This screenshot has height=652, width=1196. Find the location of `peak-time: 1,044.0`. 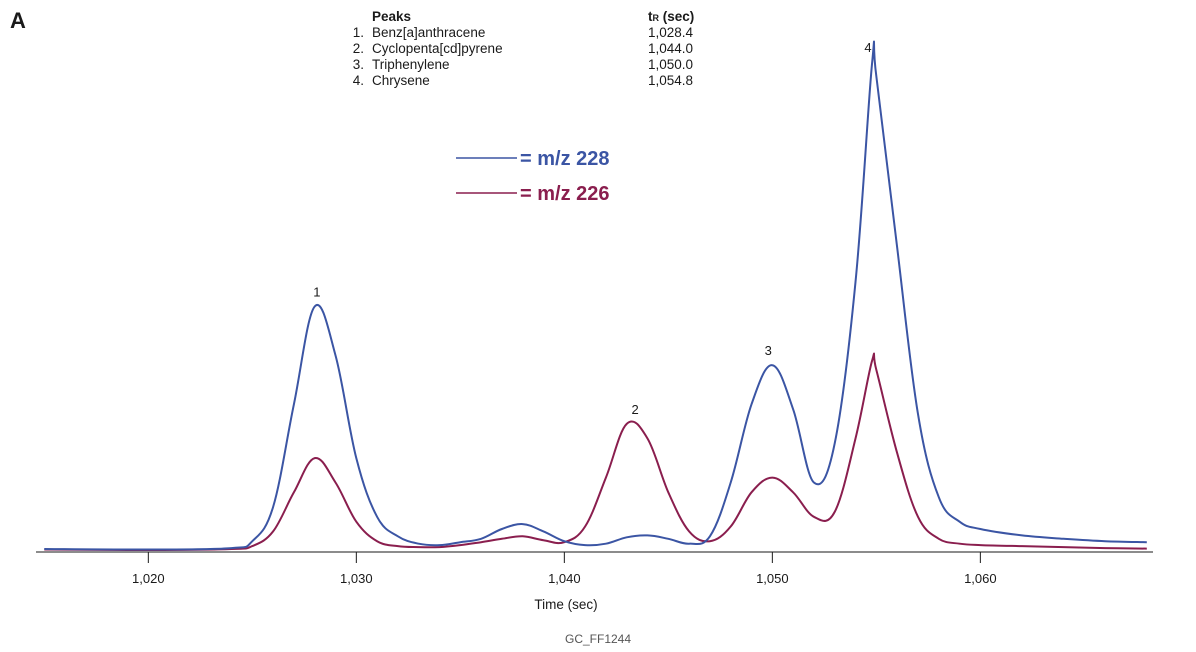

peak-time: 1,044.0 is located at coordinates (671, 48).